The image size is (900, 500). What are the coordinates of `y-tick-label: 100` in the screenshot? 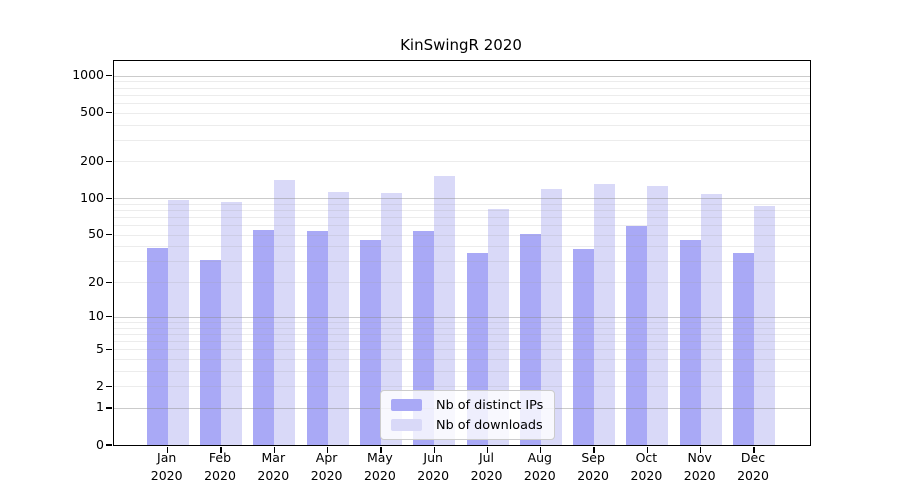 It's located at (92, 197).